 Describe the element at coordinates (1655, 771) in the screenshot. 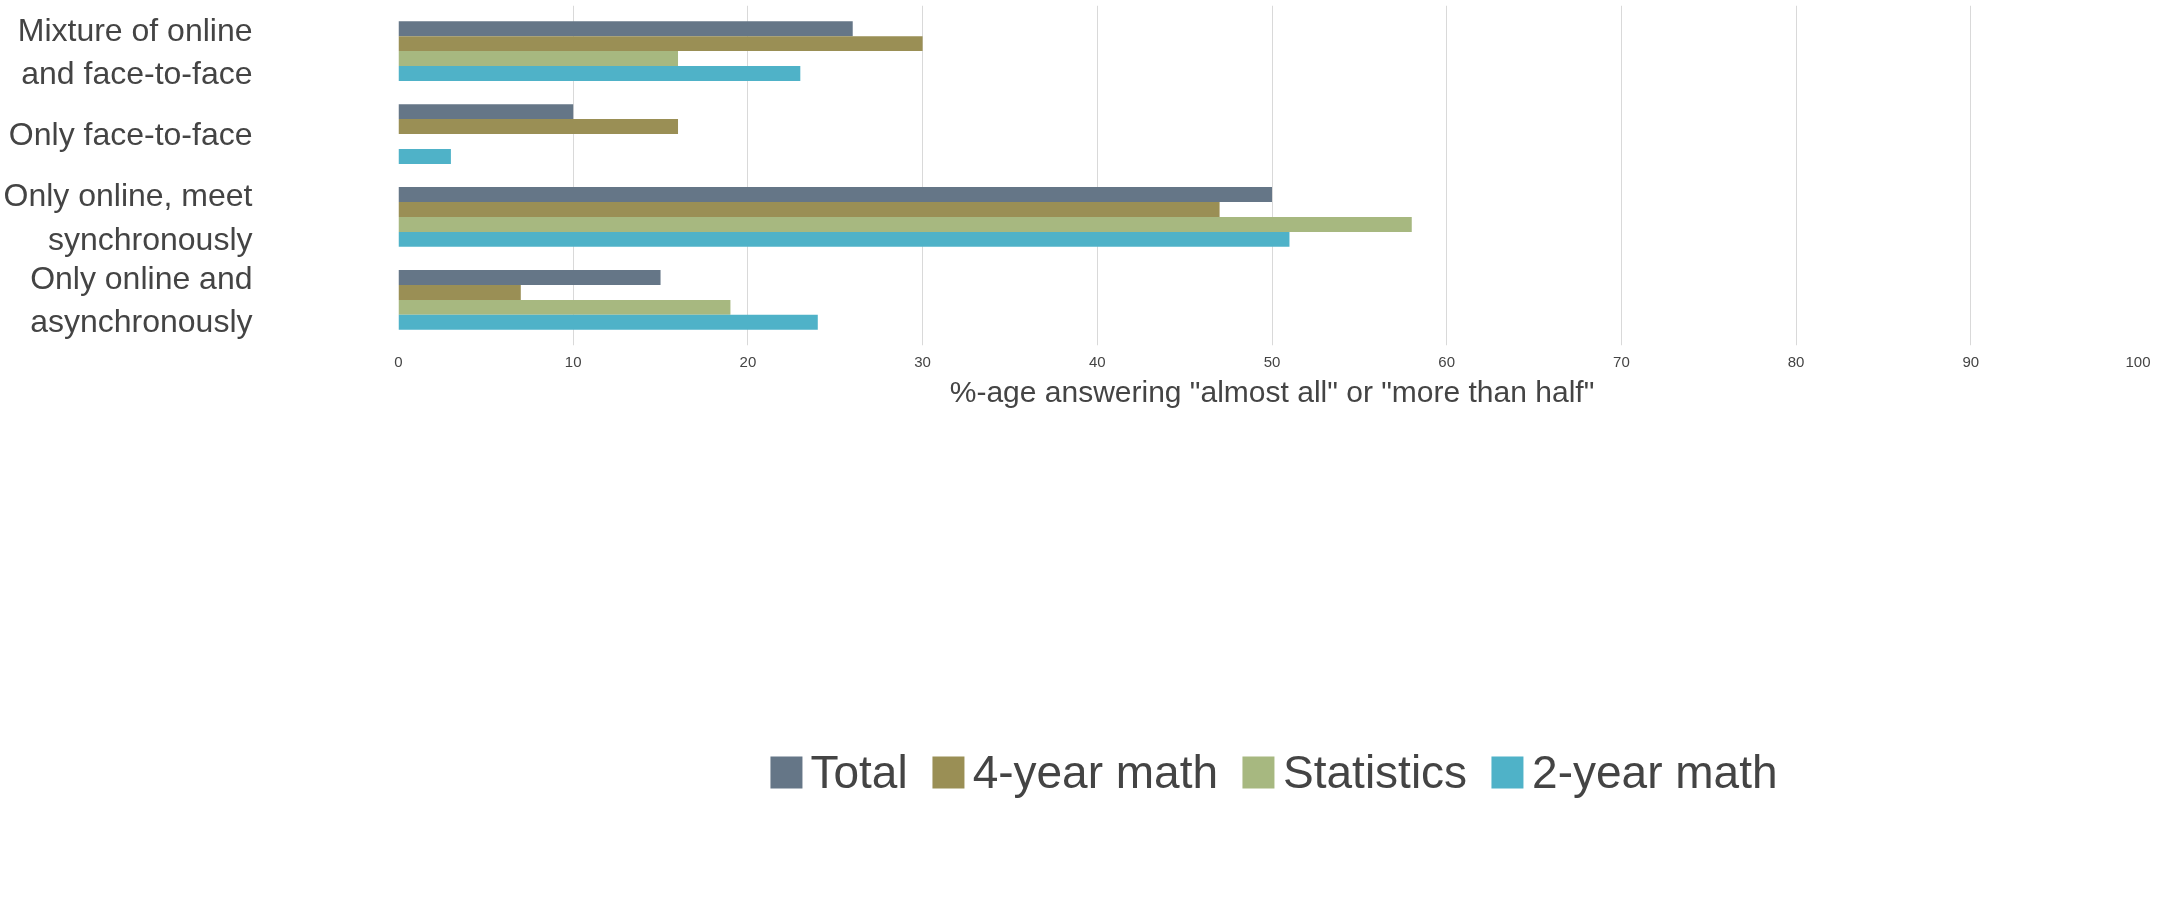

I see `legend-label: 2-year math` at that location.